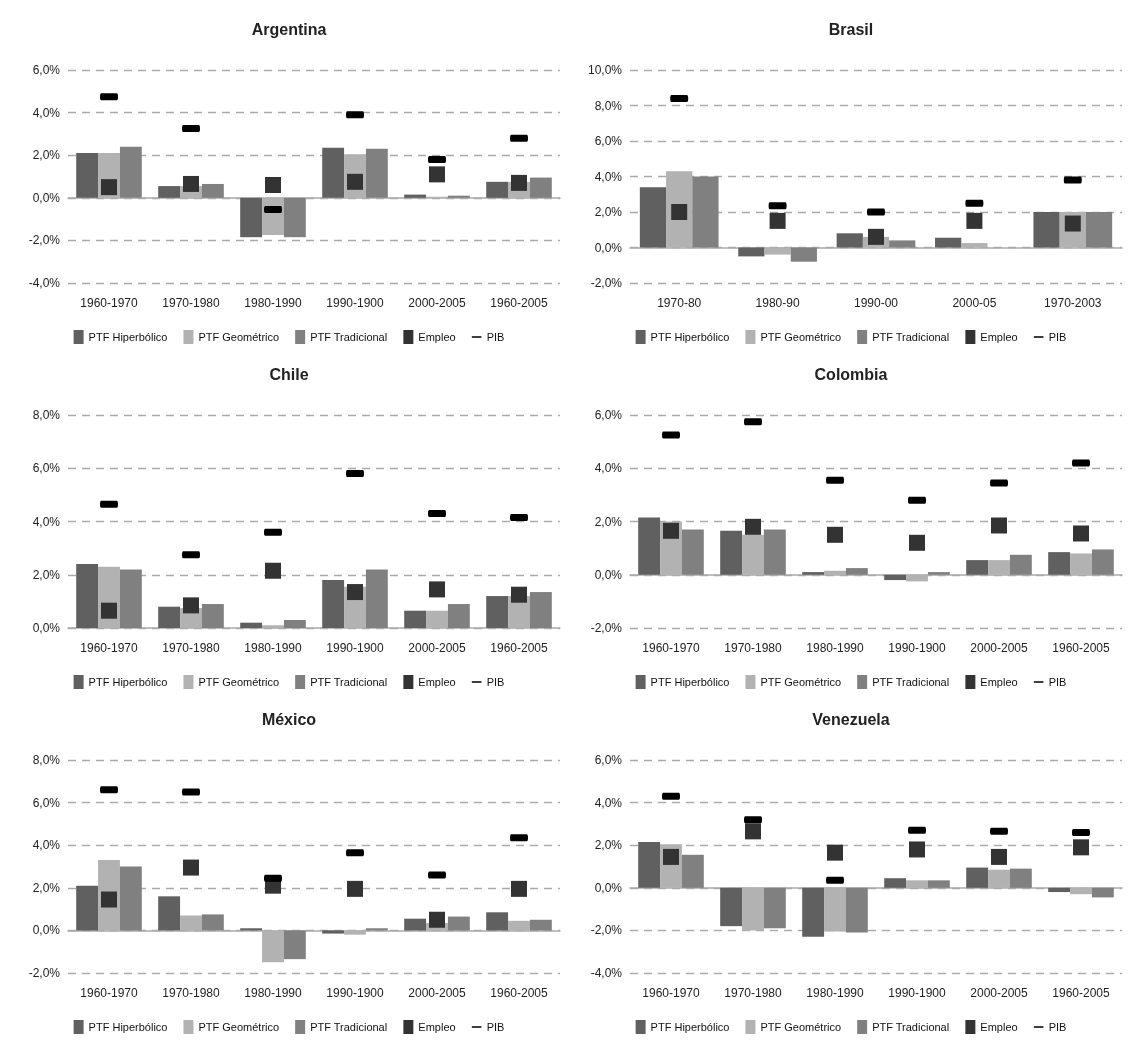 The height and width of the screenshot is (1053, 1144). Describe the element at coordinates (289, 374) in the screenshot. I see `chart-title: Chile` at that location.